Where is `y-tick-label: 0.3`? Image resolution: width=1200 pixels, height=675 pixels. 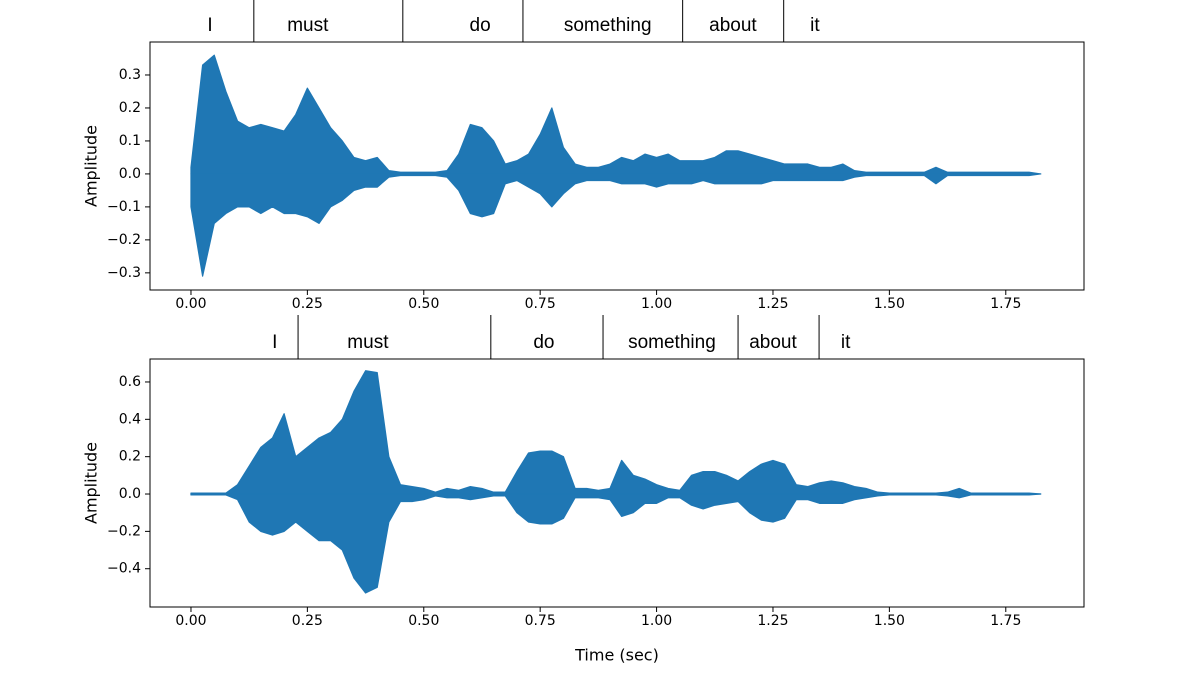 y-tick-label: 0.3 is located at coordinates (130, 75).